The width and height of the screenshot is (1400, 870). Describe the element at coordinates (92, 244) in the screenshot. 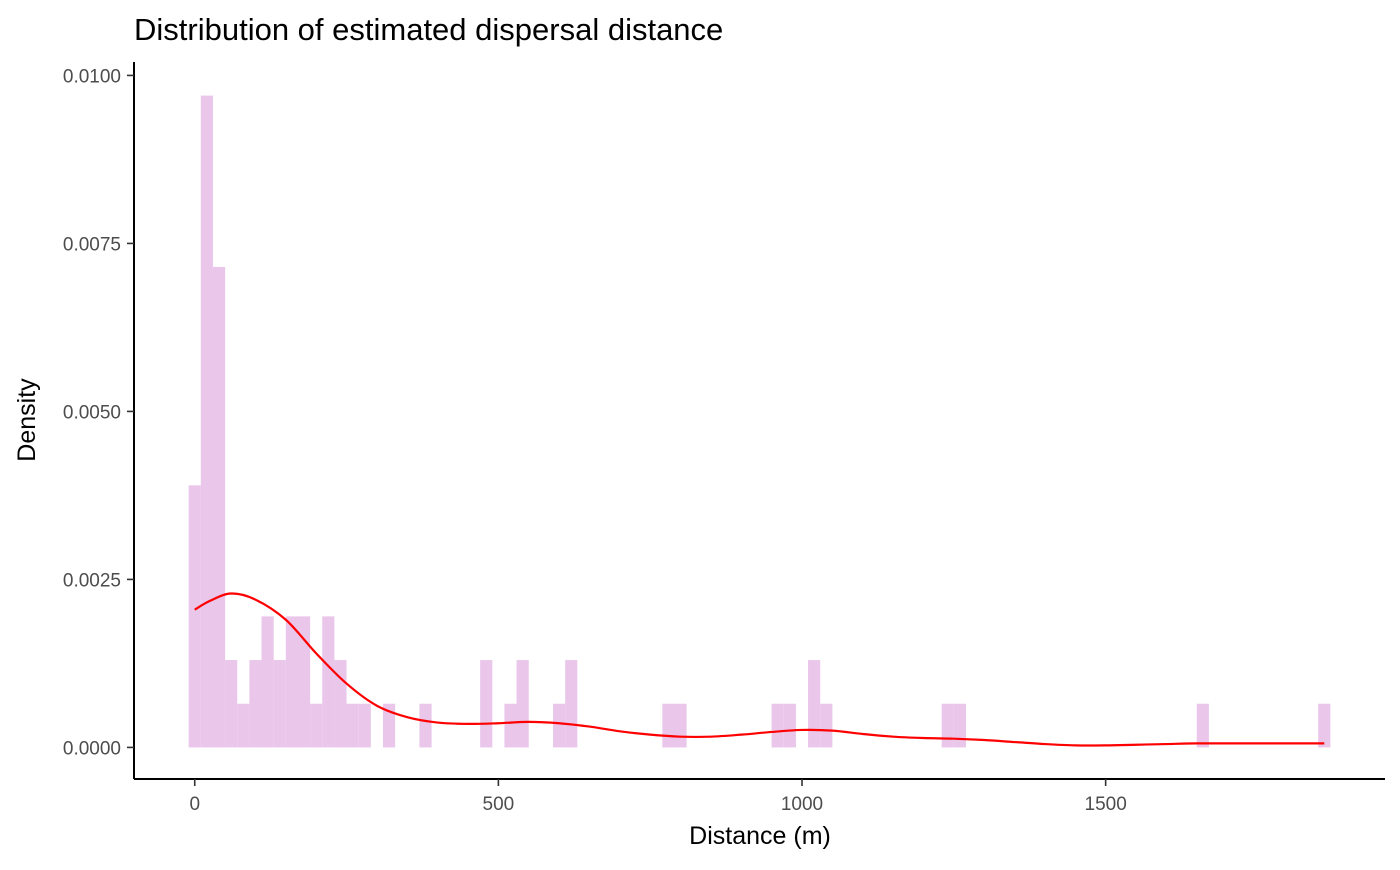

I see `y-tick-label: 0.0075` at that location.